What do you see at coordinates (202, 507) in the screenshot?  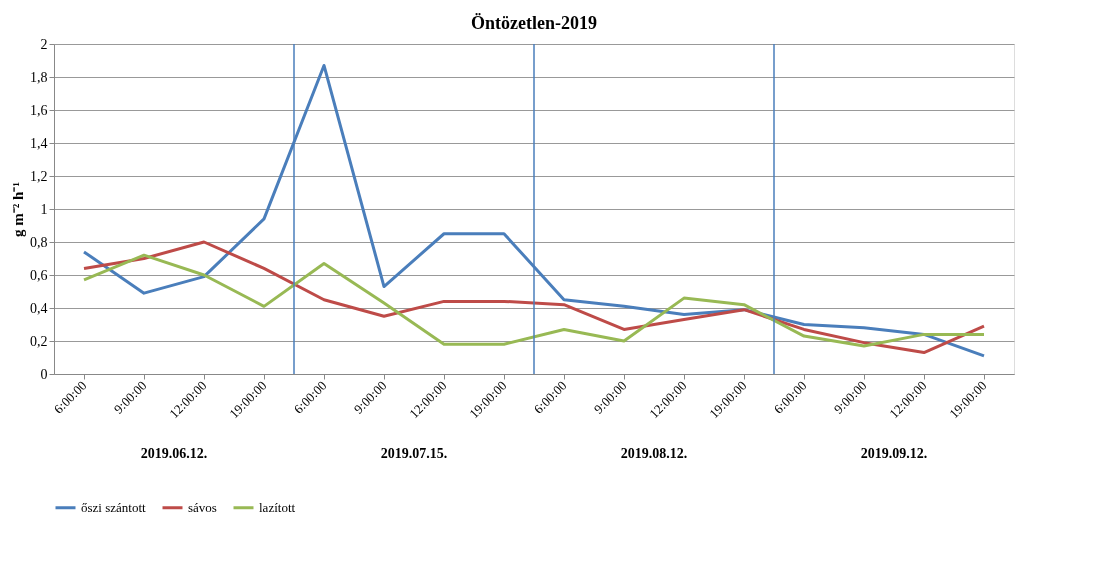 I see `legend-label: sávos` at bounding box center [202, 507].